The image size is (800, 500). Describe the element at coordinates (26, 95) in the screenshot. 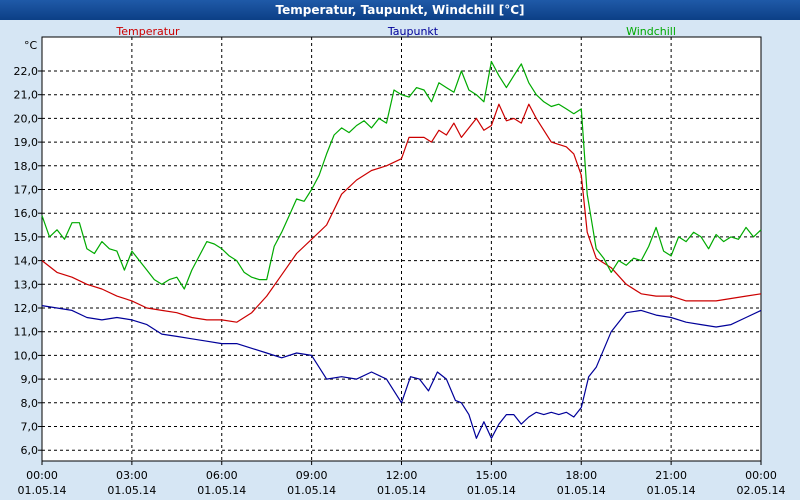

I see `y-tick-label: 21,0` at that location.